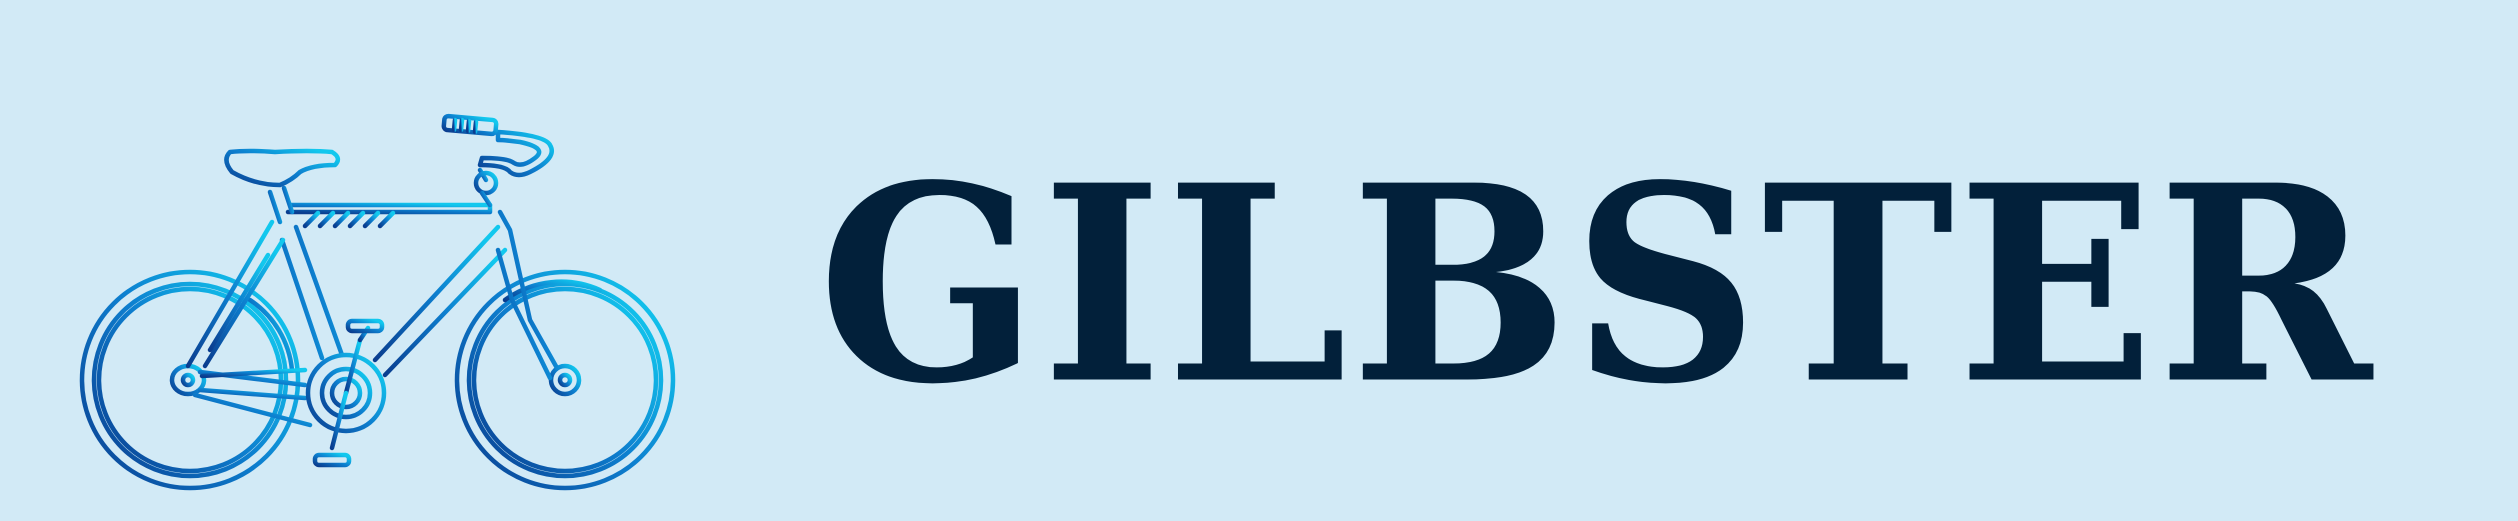 This screenshot has height=521, width=2518. What do you see at coordinates (565, 380) in the screenshot?
I see `front-wheel` at bounding box center [565, 380].